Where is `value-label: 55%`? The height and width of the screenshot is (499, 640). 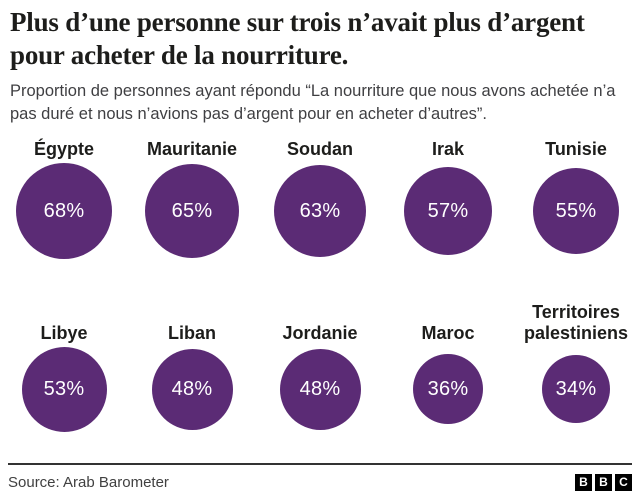 value-label: 55% is located at coordinates (576, 210).